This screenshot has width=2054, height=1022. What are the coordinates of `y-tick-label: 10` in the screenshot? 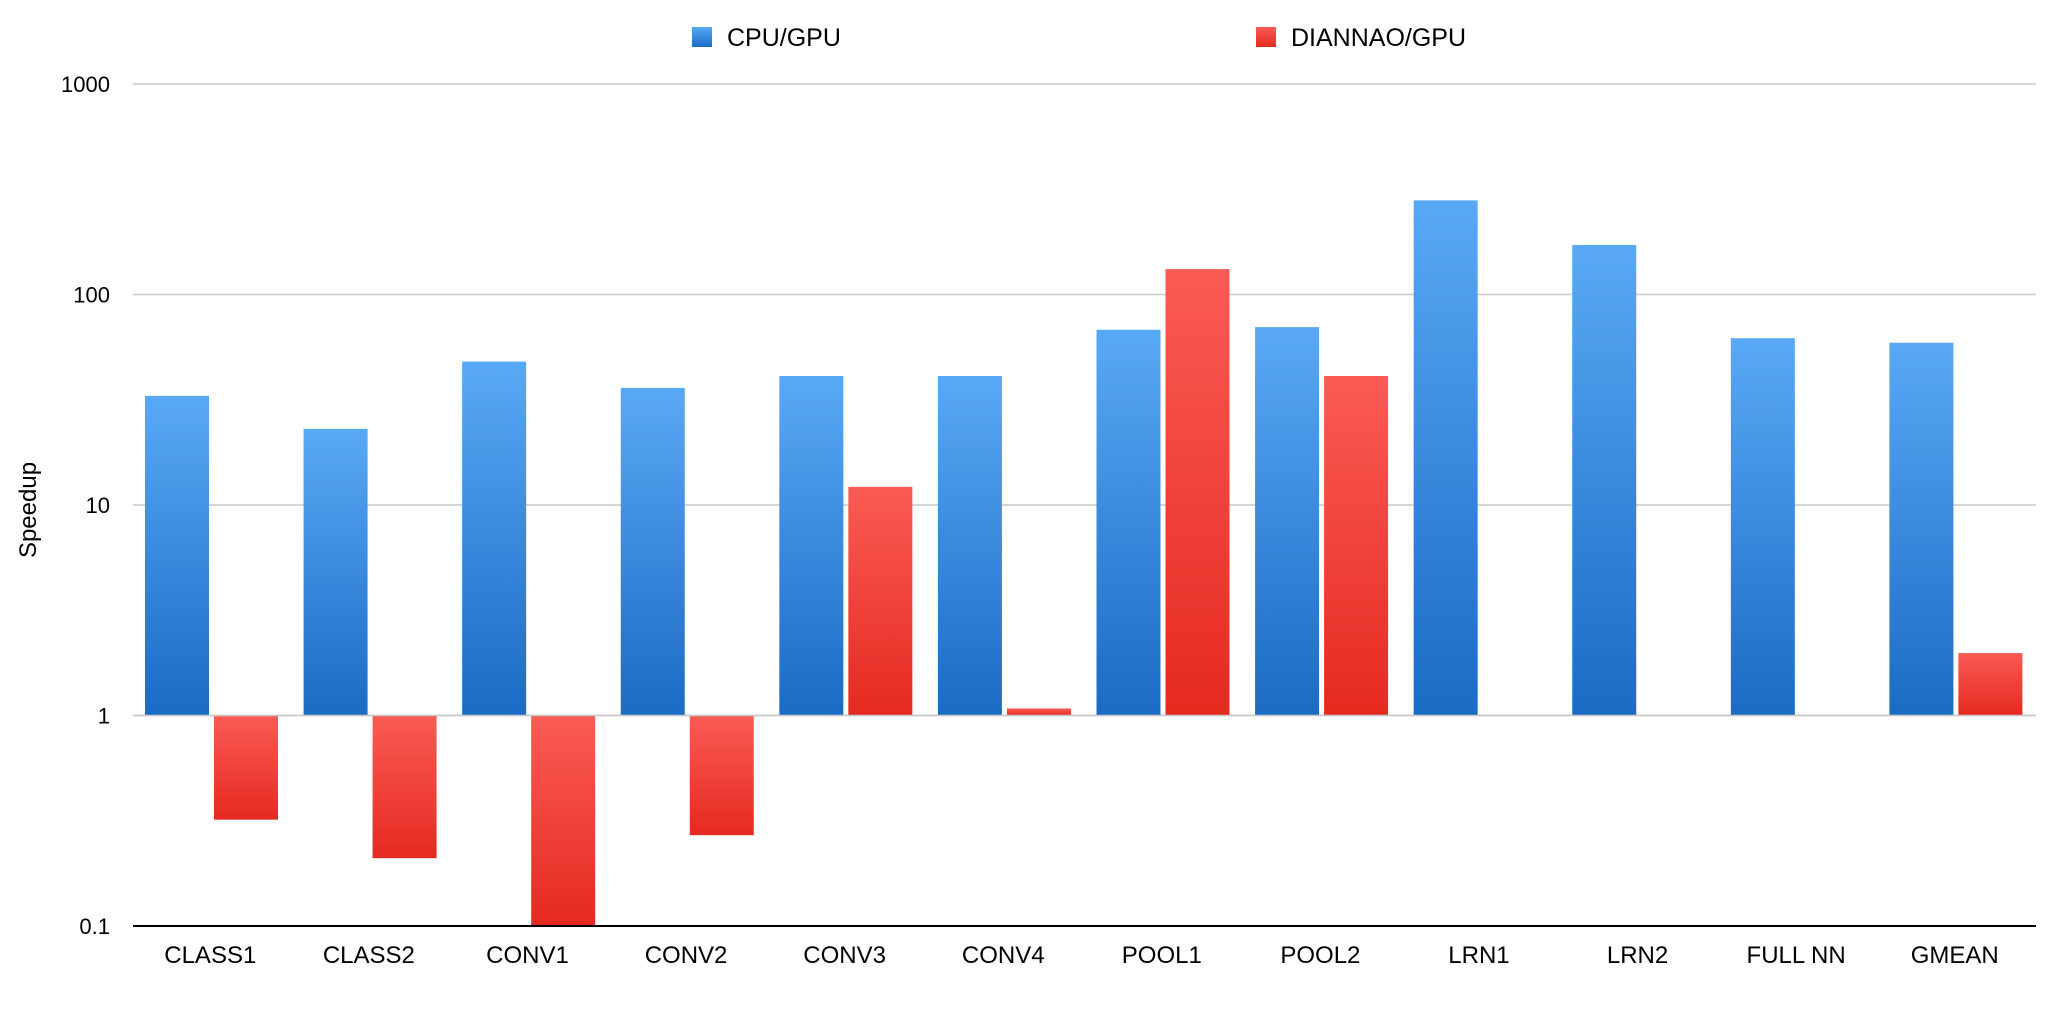 It's located at (98, 505).